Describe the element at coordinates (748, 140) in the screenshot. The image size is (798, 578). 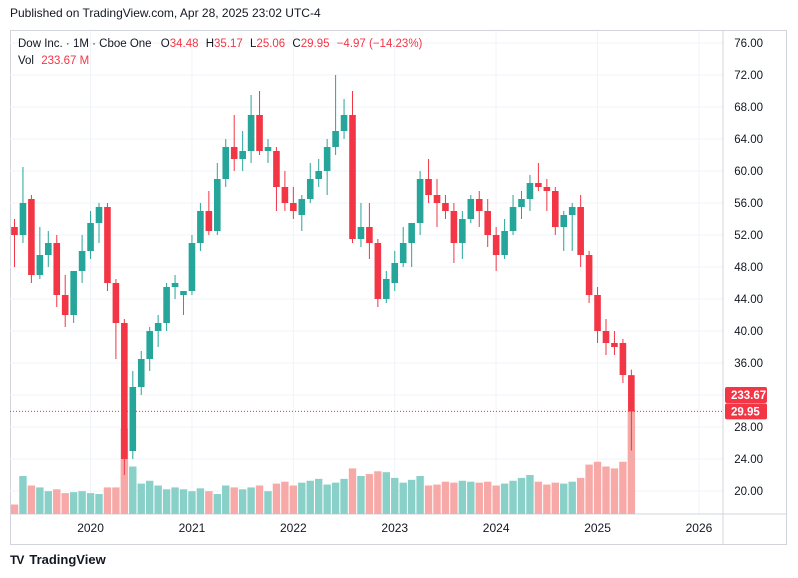
I see `y-tick-label: 64.00` at that location.